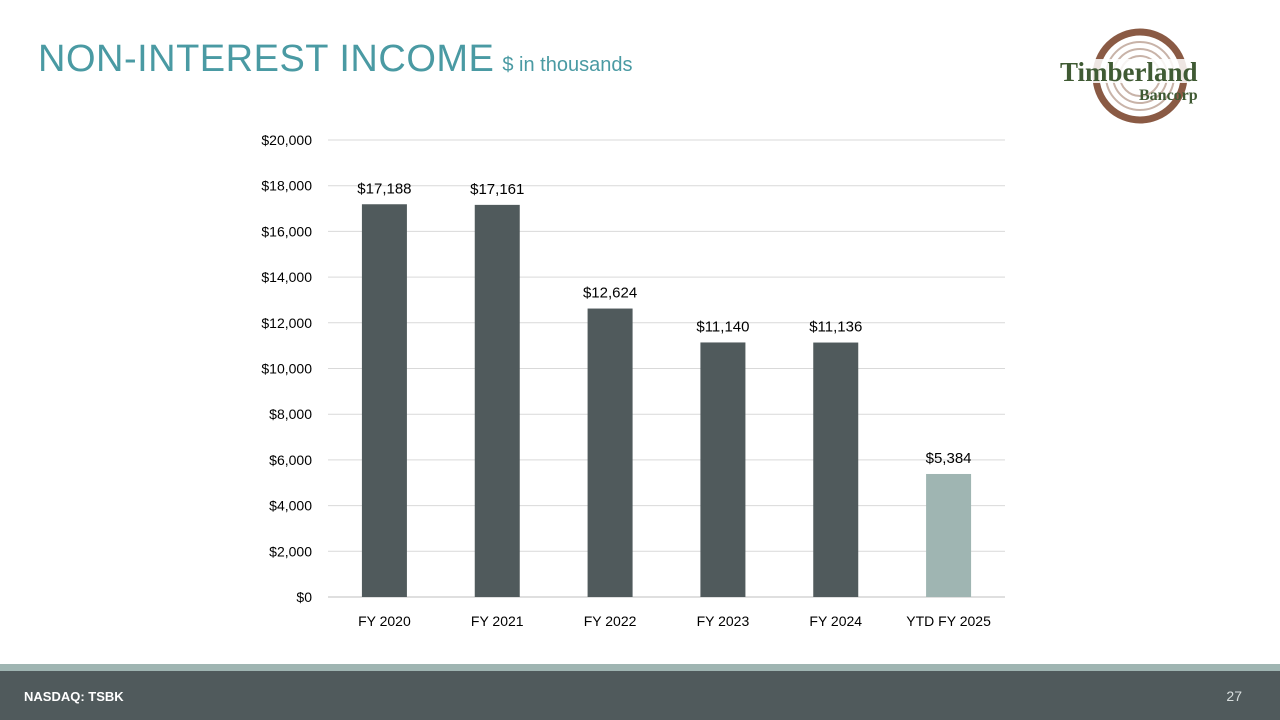 This screenshot has height=720, width=1280. I want to click on y-tick-label: $14,000, so click(286, 277).